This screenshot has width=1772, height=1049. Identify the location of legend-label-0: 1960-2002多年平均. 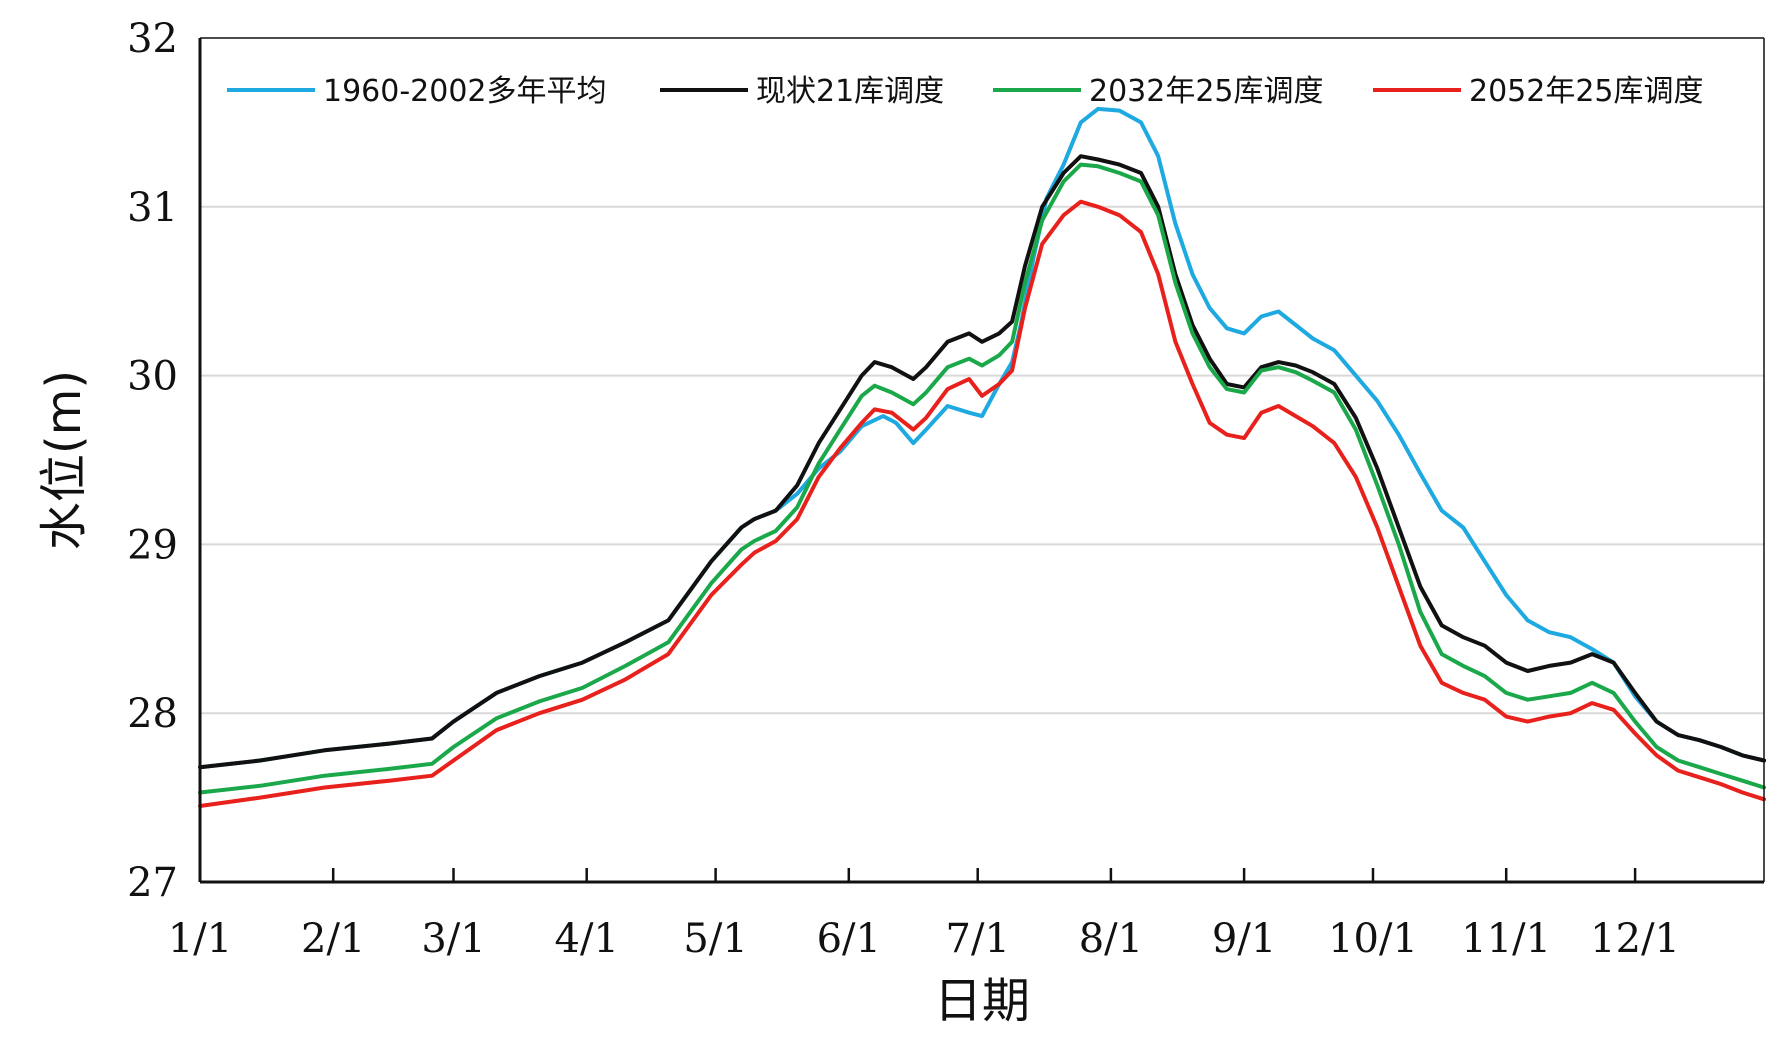
(465, 91).